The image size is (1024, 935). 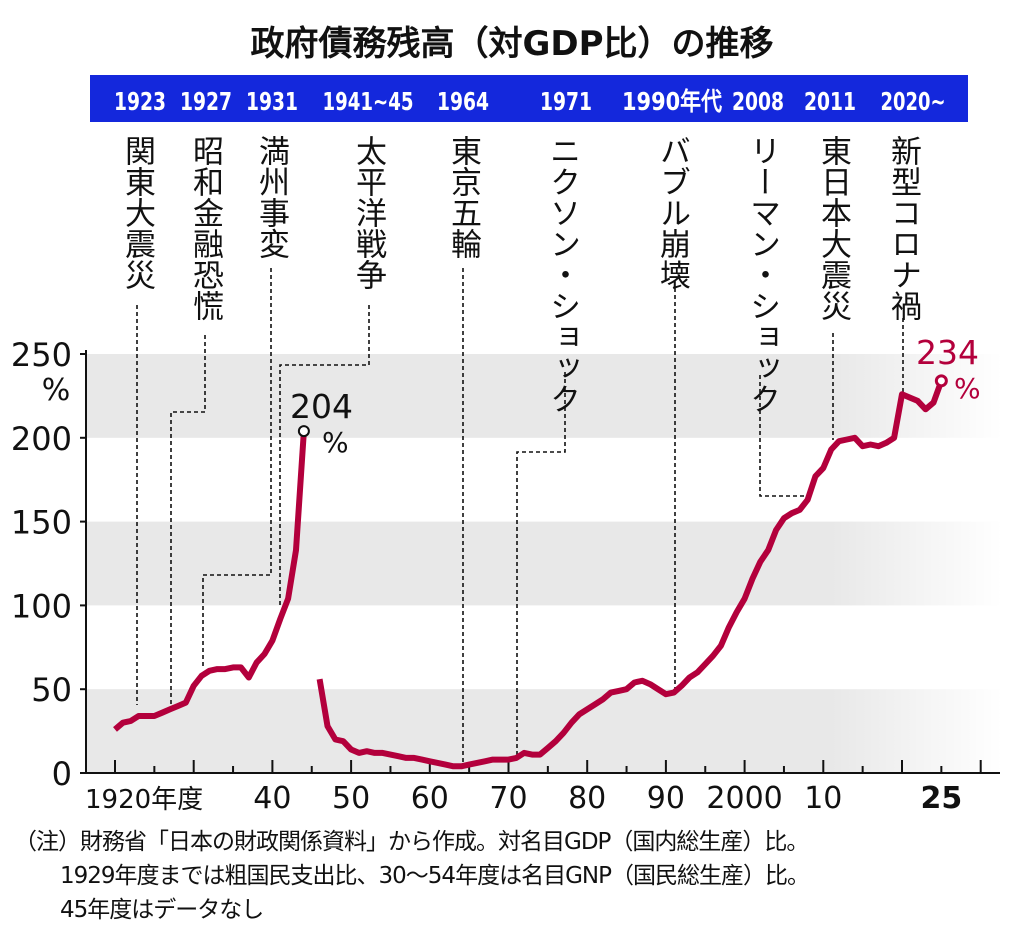 What do you see at coordinates (823, 798) in the screenshot?
I see `x-tick-label: 10` at bounding box center [823, 798].